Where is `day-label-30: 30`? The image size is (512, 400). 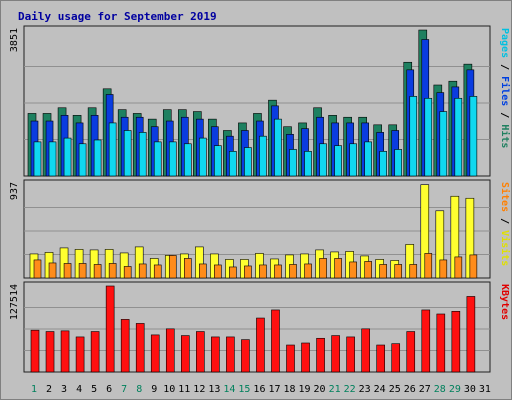
day-label-30: 30 is located at coordinates (470, 389).